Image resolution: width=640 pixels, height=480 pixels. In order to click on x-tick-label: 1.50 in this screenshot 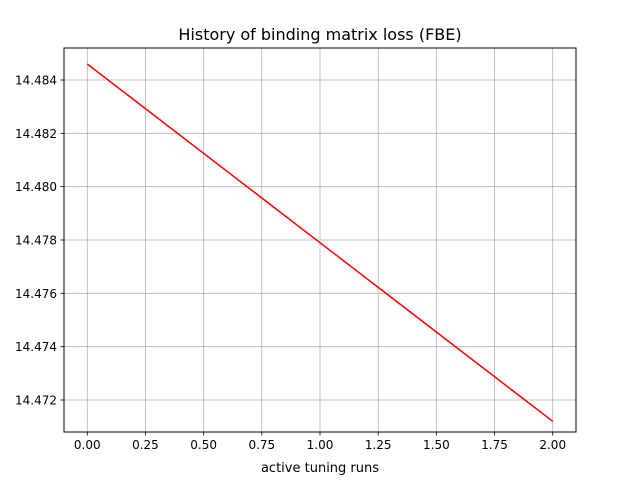, I will do `click(436, 445)`.